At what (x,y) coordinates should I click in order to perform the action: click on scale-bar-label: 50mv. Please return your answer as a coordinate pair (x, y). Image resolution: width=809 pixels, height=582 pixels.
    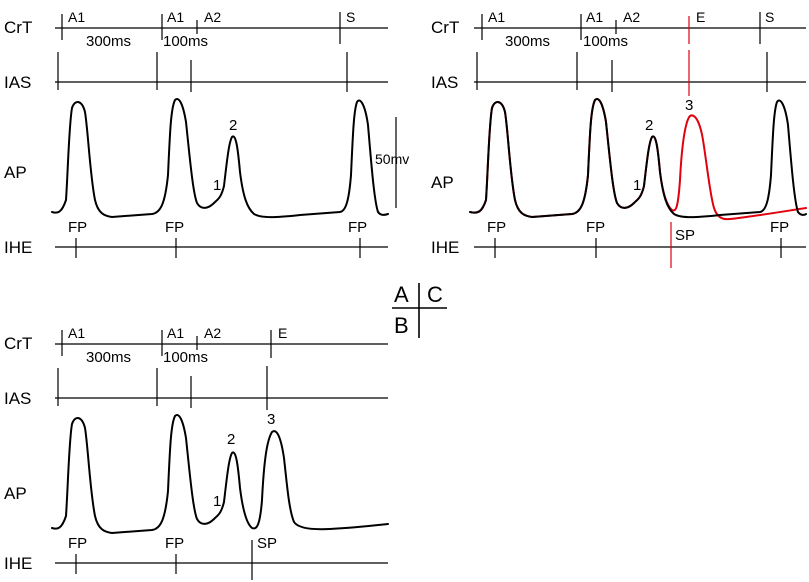
    Looking at the image, I should click on (392, 159).